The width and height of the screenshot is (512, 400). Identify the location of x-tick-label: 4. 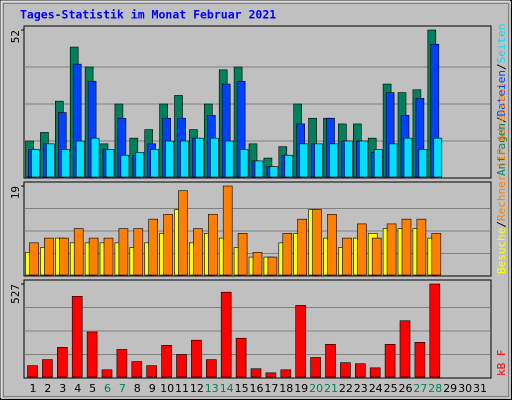
(77, 388).